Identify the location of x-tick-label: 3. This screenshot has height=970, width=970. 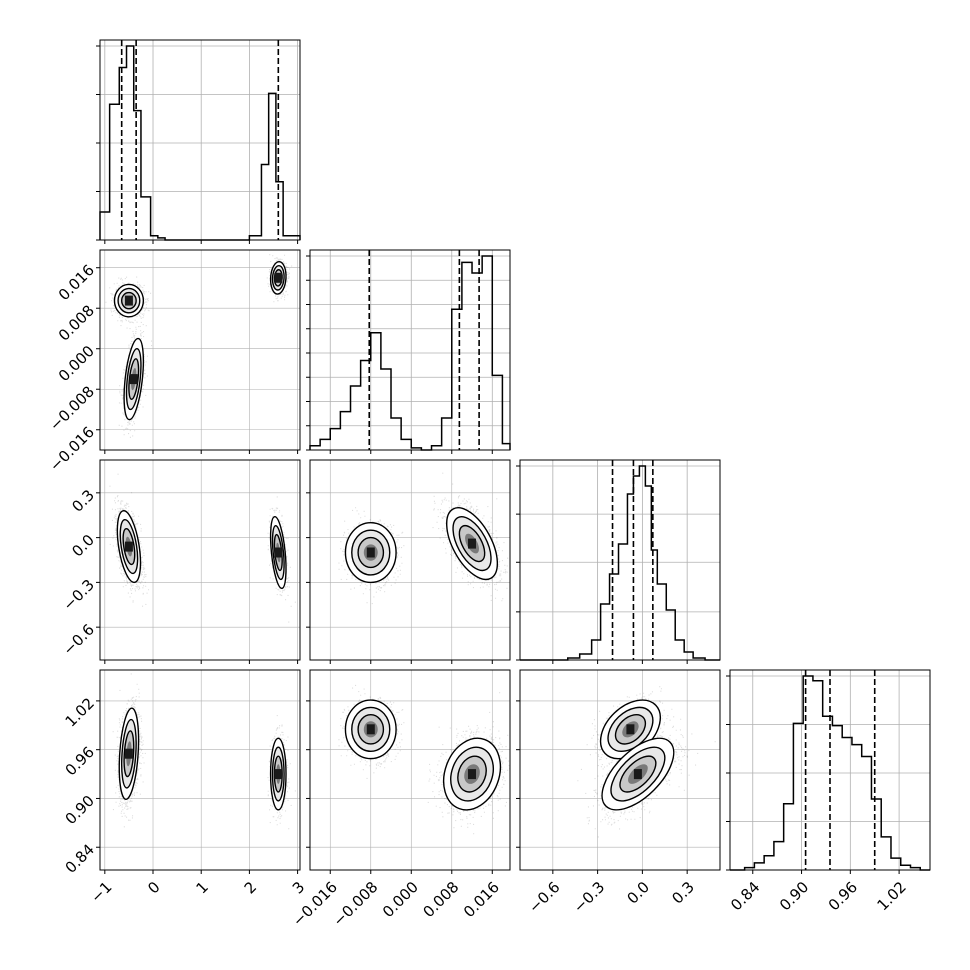
(298, 887).